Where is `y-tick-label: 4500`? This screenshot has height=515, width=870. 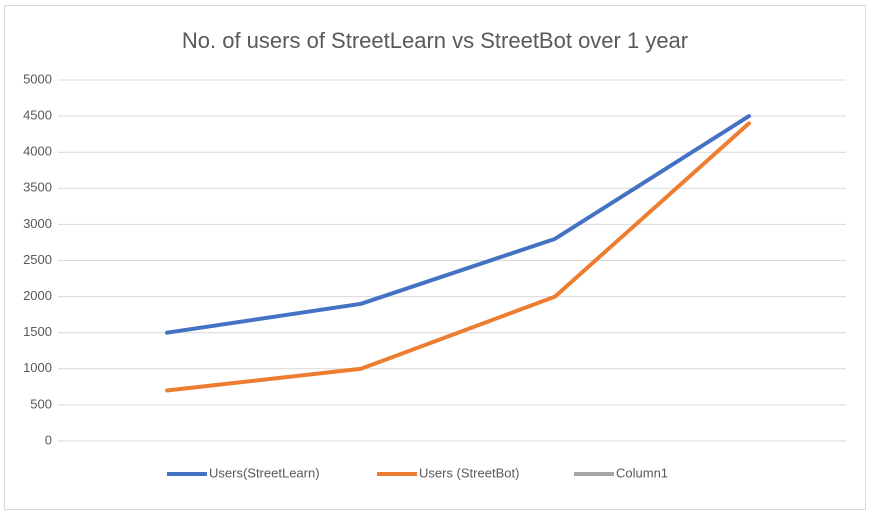 y-tick-label: 4500 is located at coordinates (37, 115).